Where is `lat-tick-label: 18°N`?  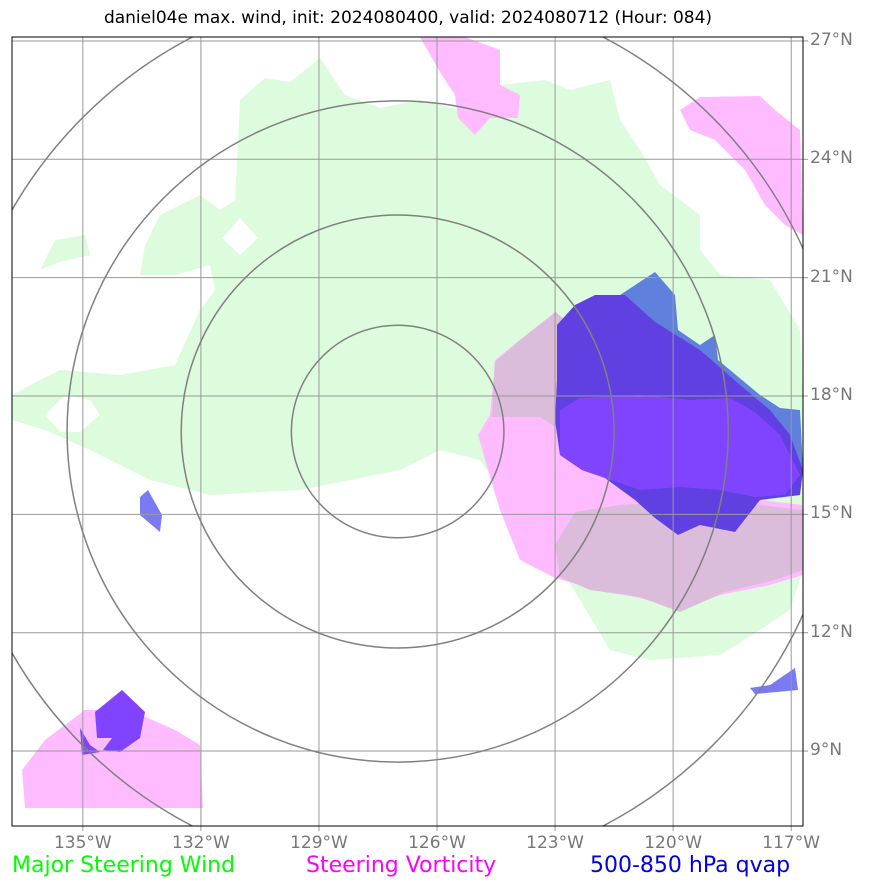
lat-tick-label: 18°N is located at coordinates (831, 394).